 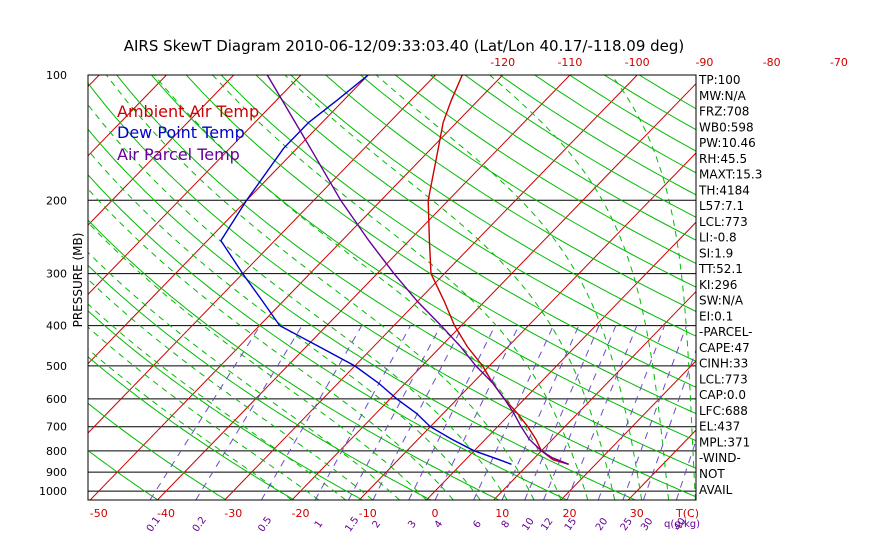 I want to click on temp-bottom-tick-label: -30, so click(x=233, y=513).